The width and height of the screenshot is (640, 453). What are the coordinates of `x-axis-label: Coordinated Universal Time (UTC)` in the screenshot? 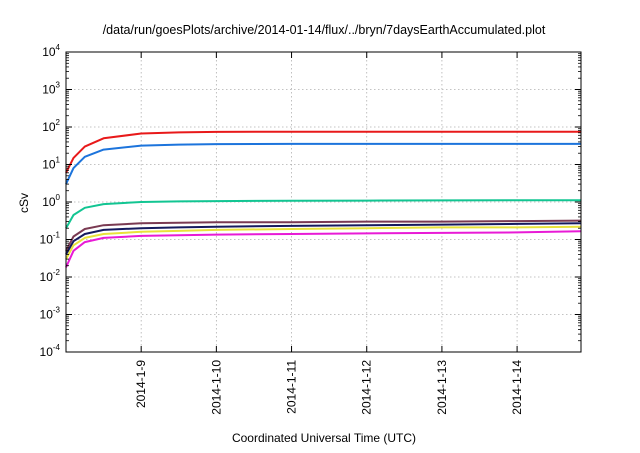 It's located at (324, 438).